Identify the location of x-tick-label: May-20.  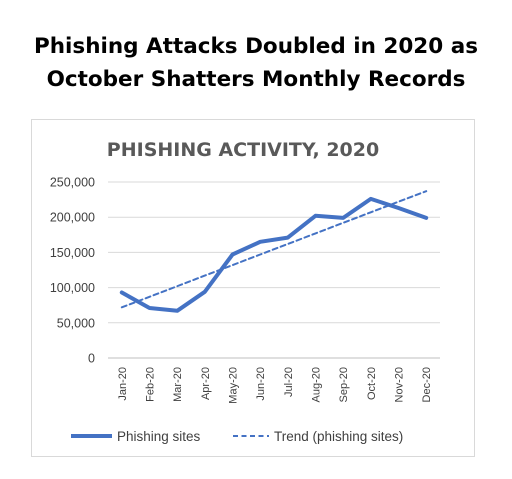
(234, 385).